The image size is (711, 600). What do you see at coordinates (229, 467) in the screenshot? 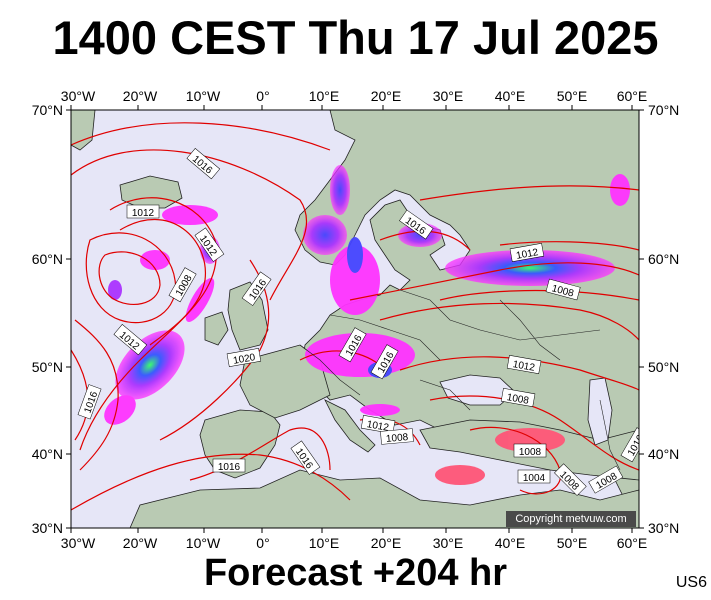
I see `isobar-label: 1016` at bounding box center [229, 467].